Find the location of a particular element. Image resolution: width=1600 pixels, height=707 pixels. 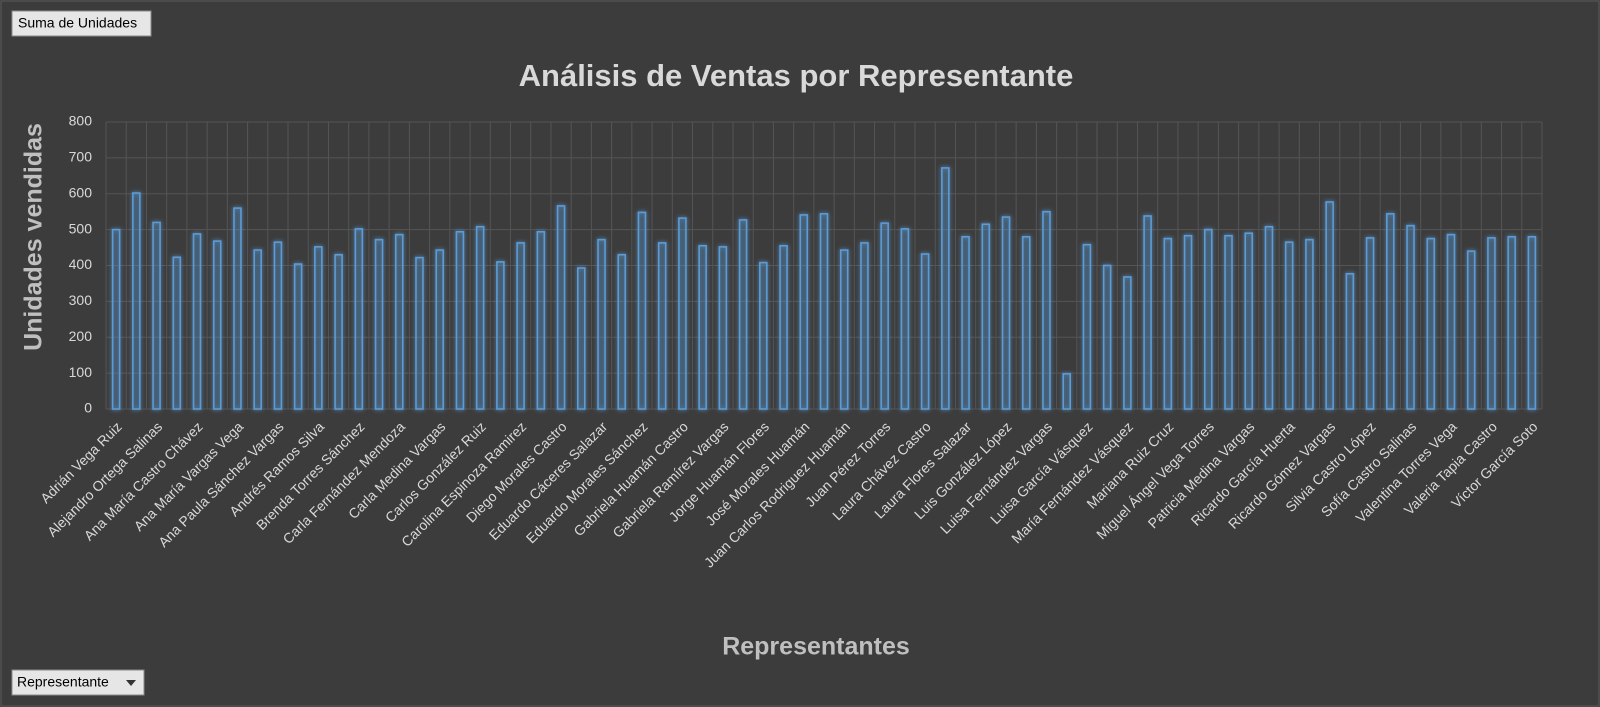

y-tick-label: 100 is located at coordinates (81, 372).